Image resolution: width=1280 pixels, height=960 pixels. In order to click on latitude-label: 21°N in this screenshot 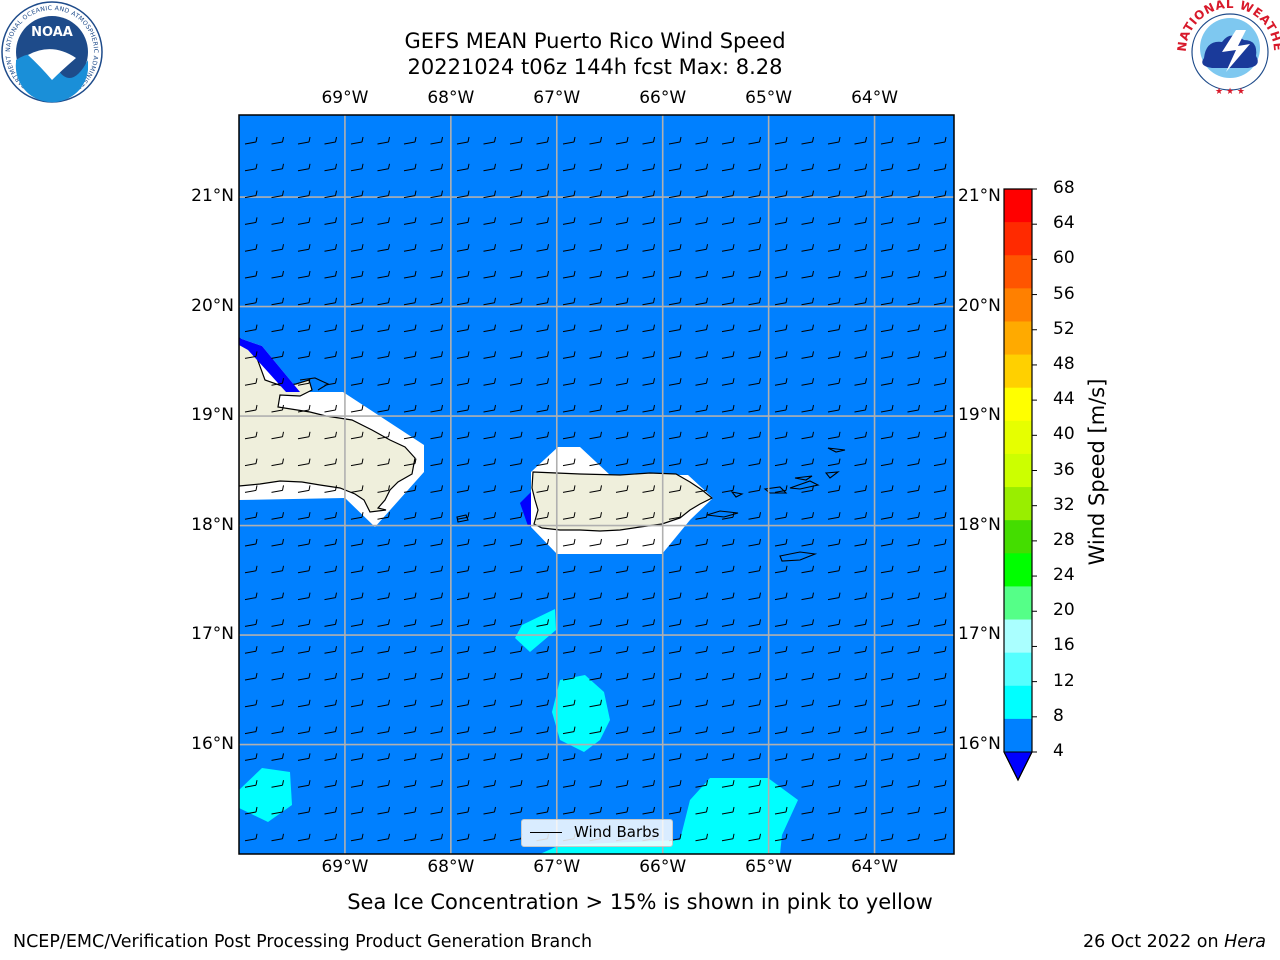, I will do `click(979, 196)`.